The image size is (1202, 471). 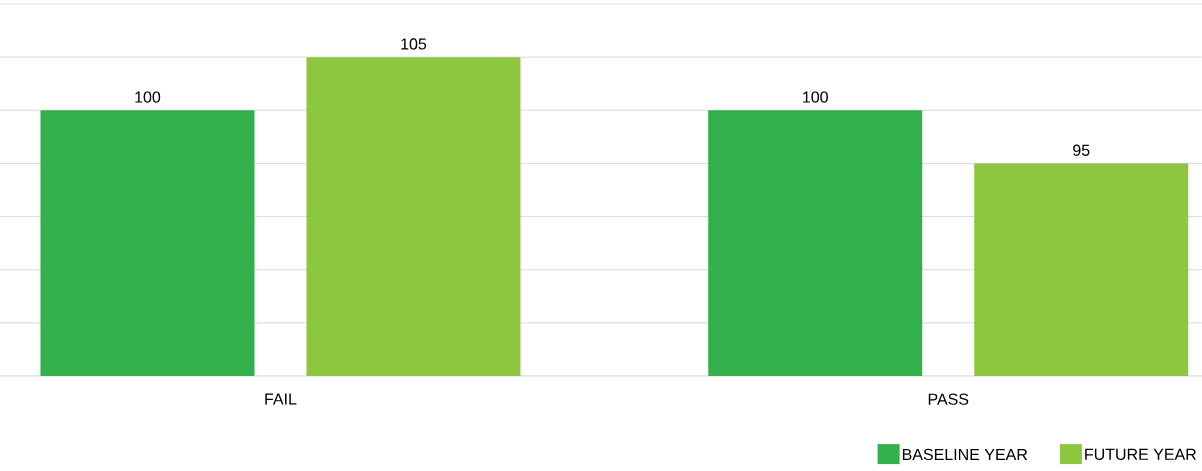 I want to click on legend-label: BASELINE YEAR, so click(x=965, y=454).